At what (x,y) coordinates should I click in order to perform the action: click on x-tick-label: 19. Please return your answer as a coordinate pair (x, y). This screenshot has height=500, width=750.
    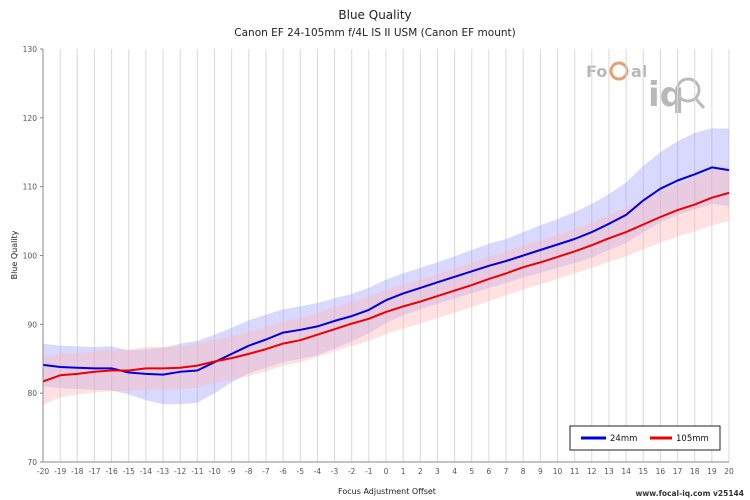
    Looking at the image, I should click on (712, 471).